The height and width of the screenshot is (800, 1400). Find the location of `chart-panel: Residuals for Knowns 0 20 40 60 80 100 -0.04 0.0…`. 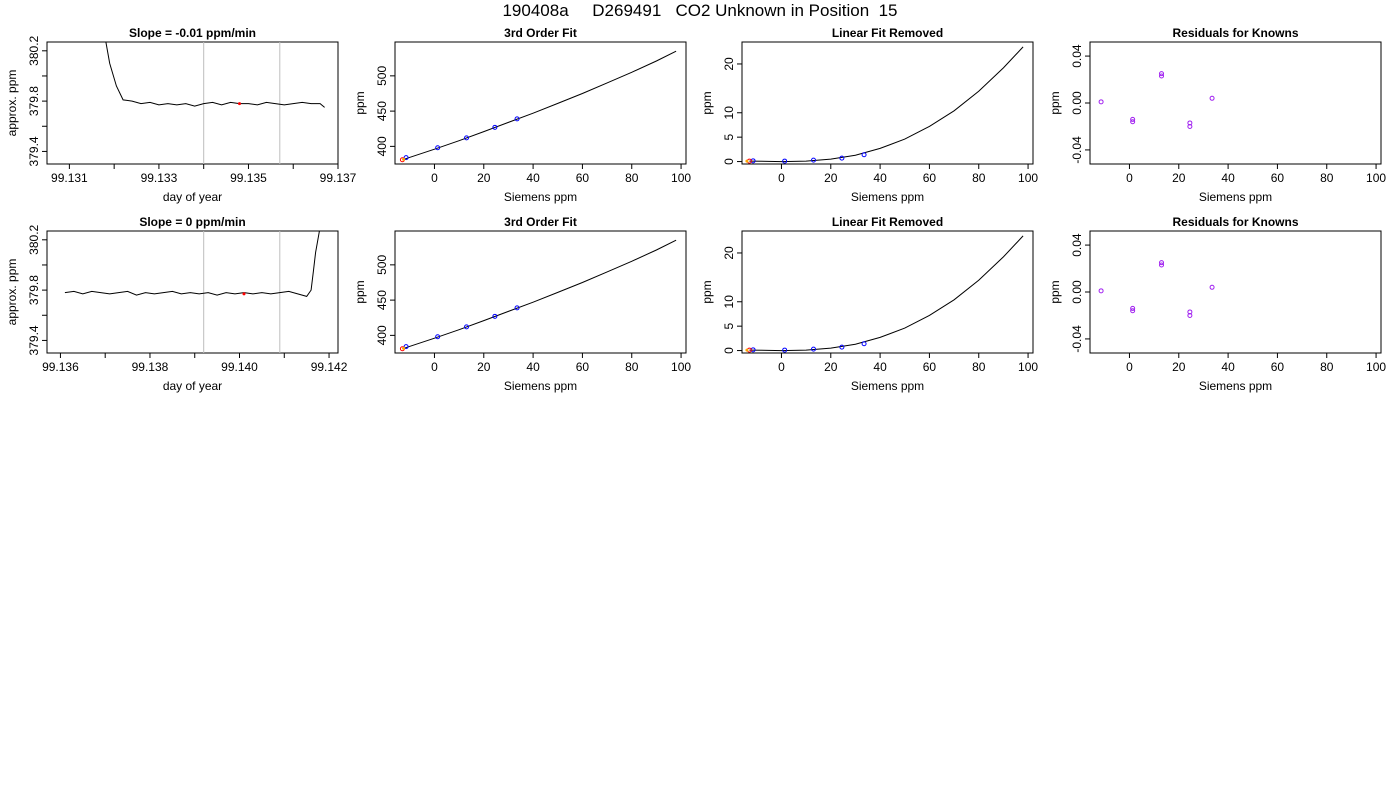

chart-panel: Residuals for Knowns 0 20 40 60 80 100 -0.04 0.0… is located at coordinates (1217, 115).